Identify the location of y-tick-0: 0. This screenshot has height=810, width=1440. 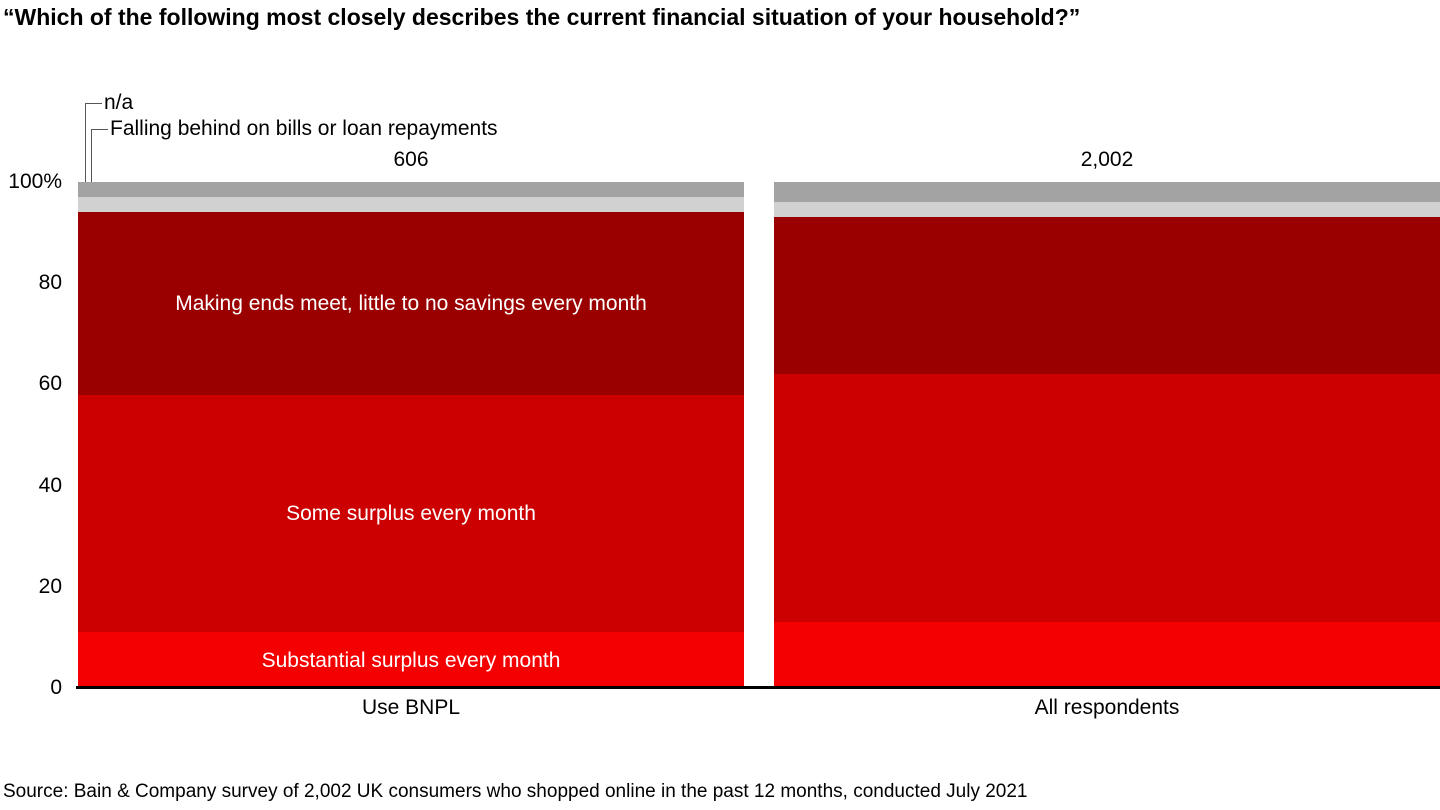
(56, 687).